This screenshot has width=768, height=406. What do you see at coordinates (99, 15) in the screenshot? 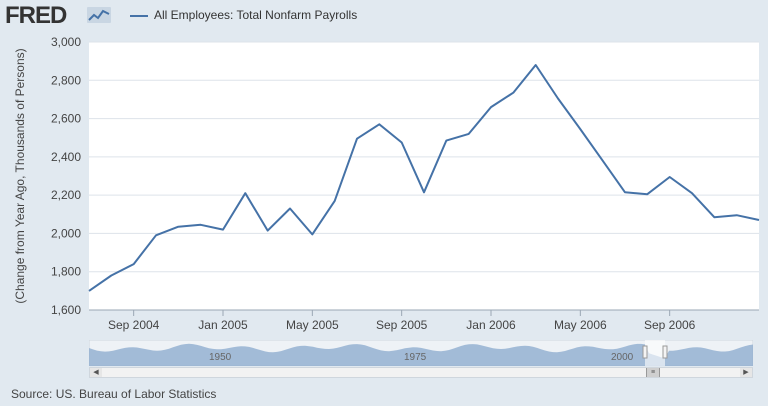
I see `chart-line-icon` at bounding box center [99, 15].